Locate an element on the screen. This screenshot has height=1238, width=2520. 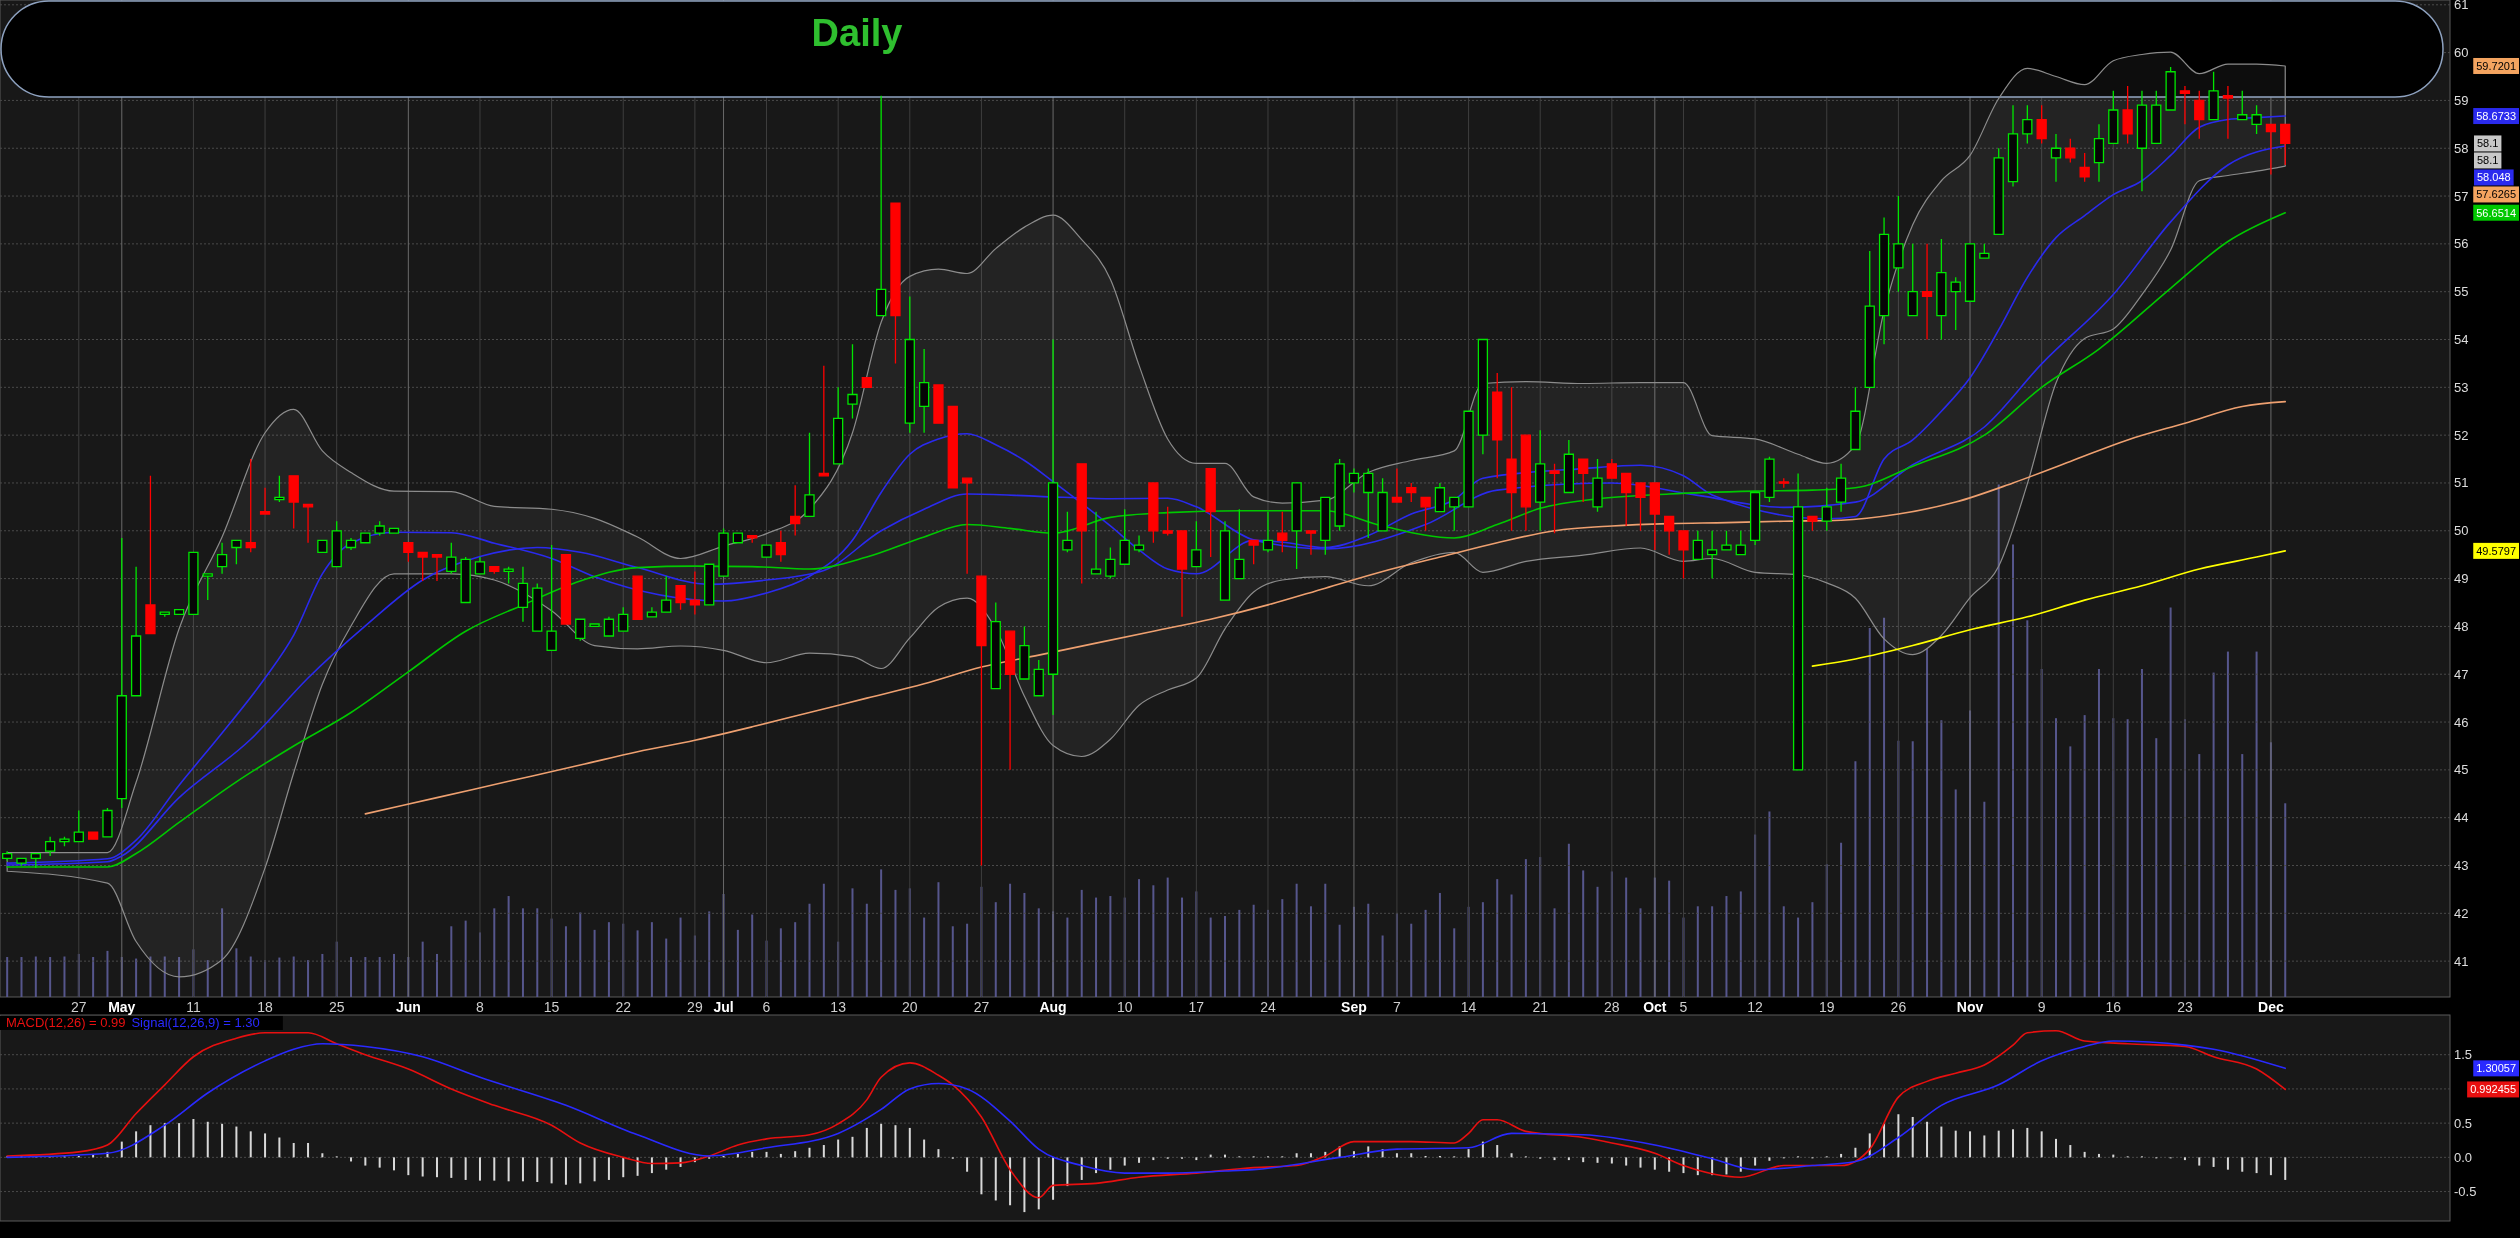
x-tick-label: 8 is located at coordinates (480, 1007).